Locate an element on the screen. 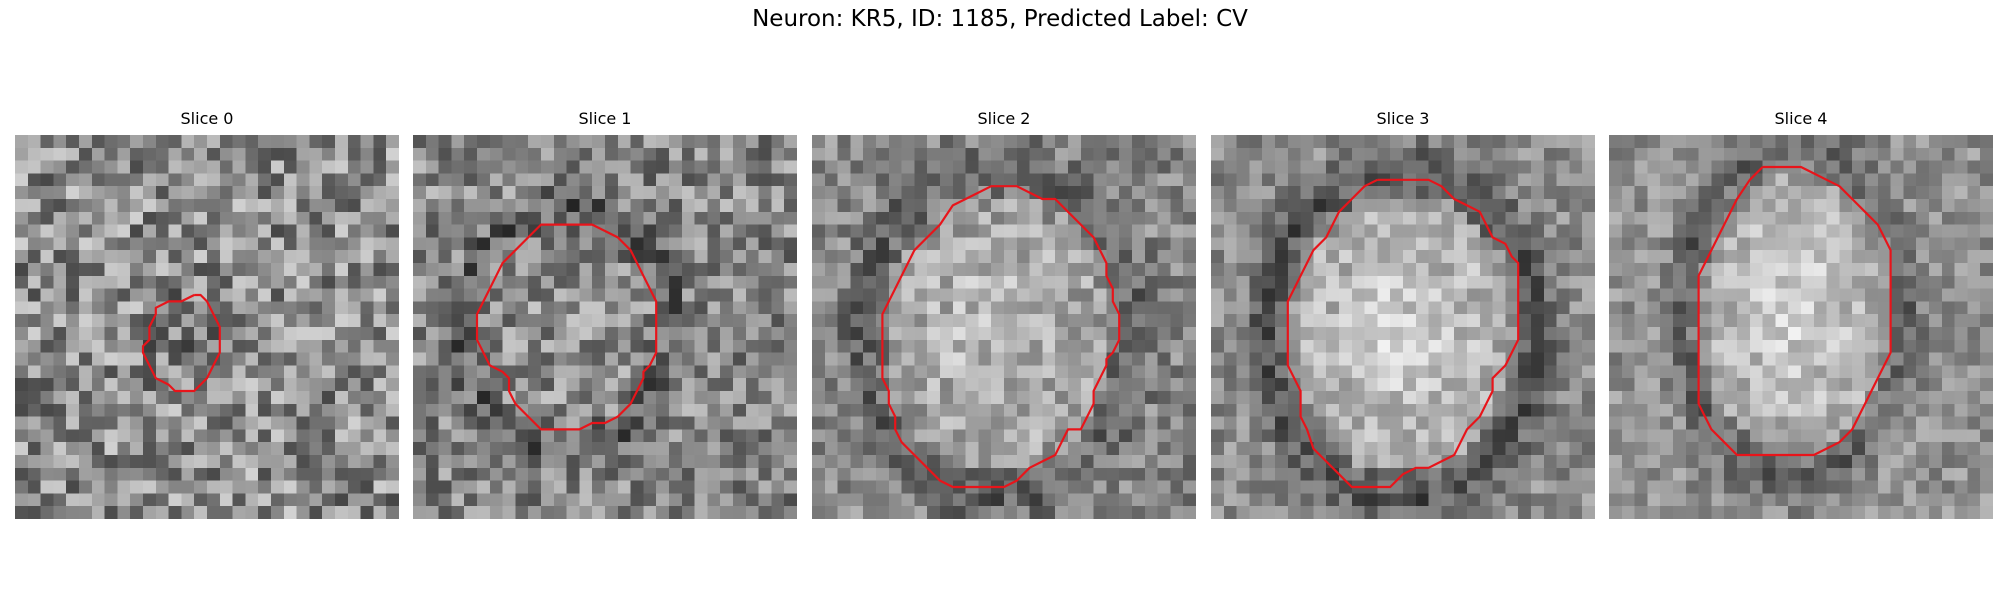 This screenshot has height=600, width=2000. slice-panel-0: Slice 0 is located at coordinates (207, 313).